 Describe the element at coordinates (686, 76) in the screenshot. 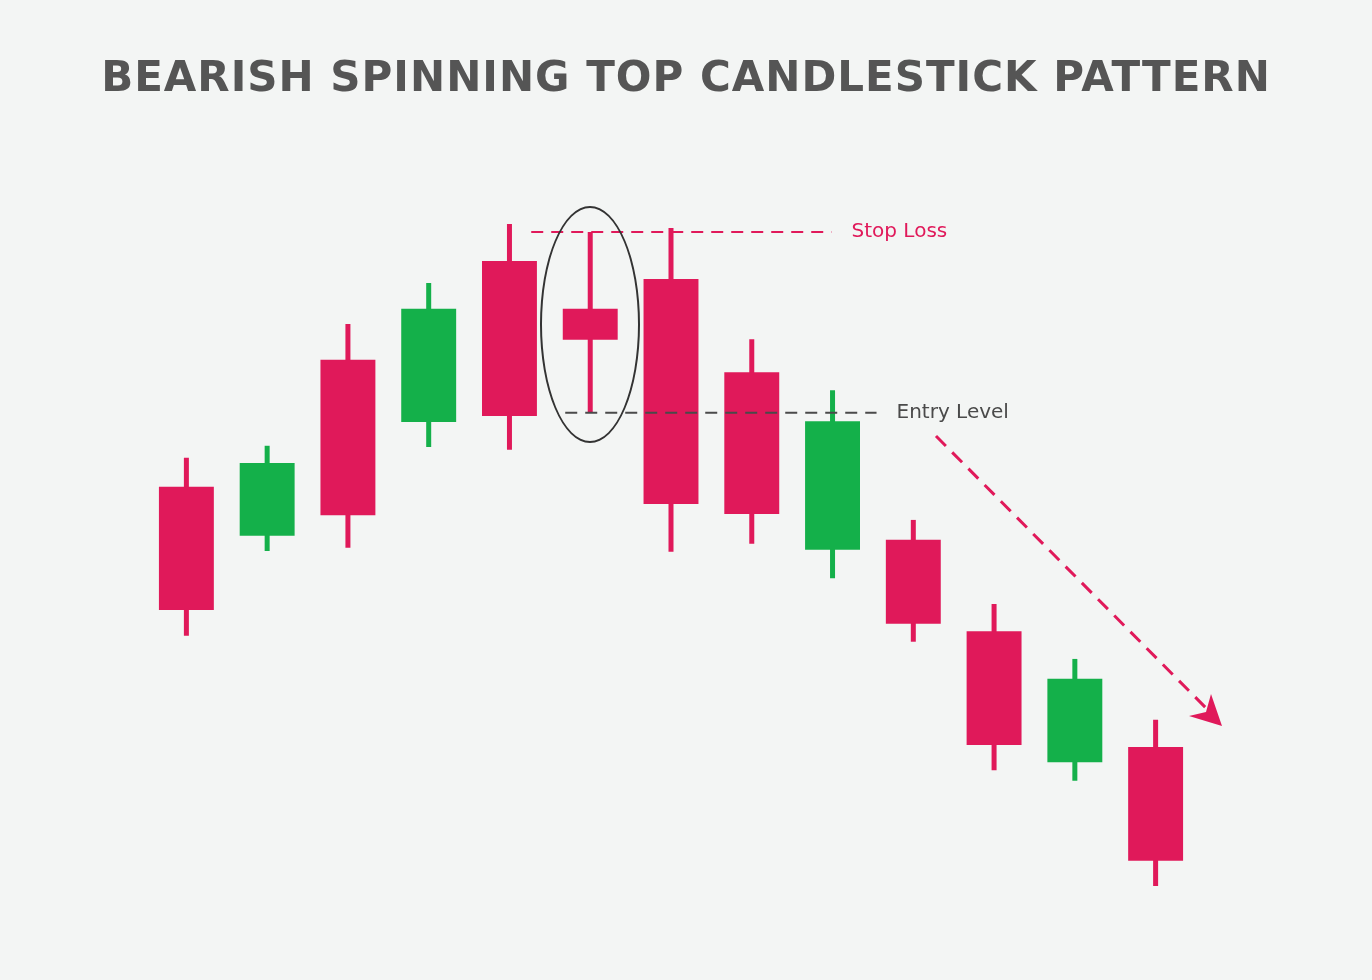

I see `chart-title: BEARISH SPINNING TOP CANDLESTICK PATTERN` at that location.